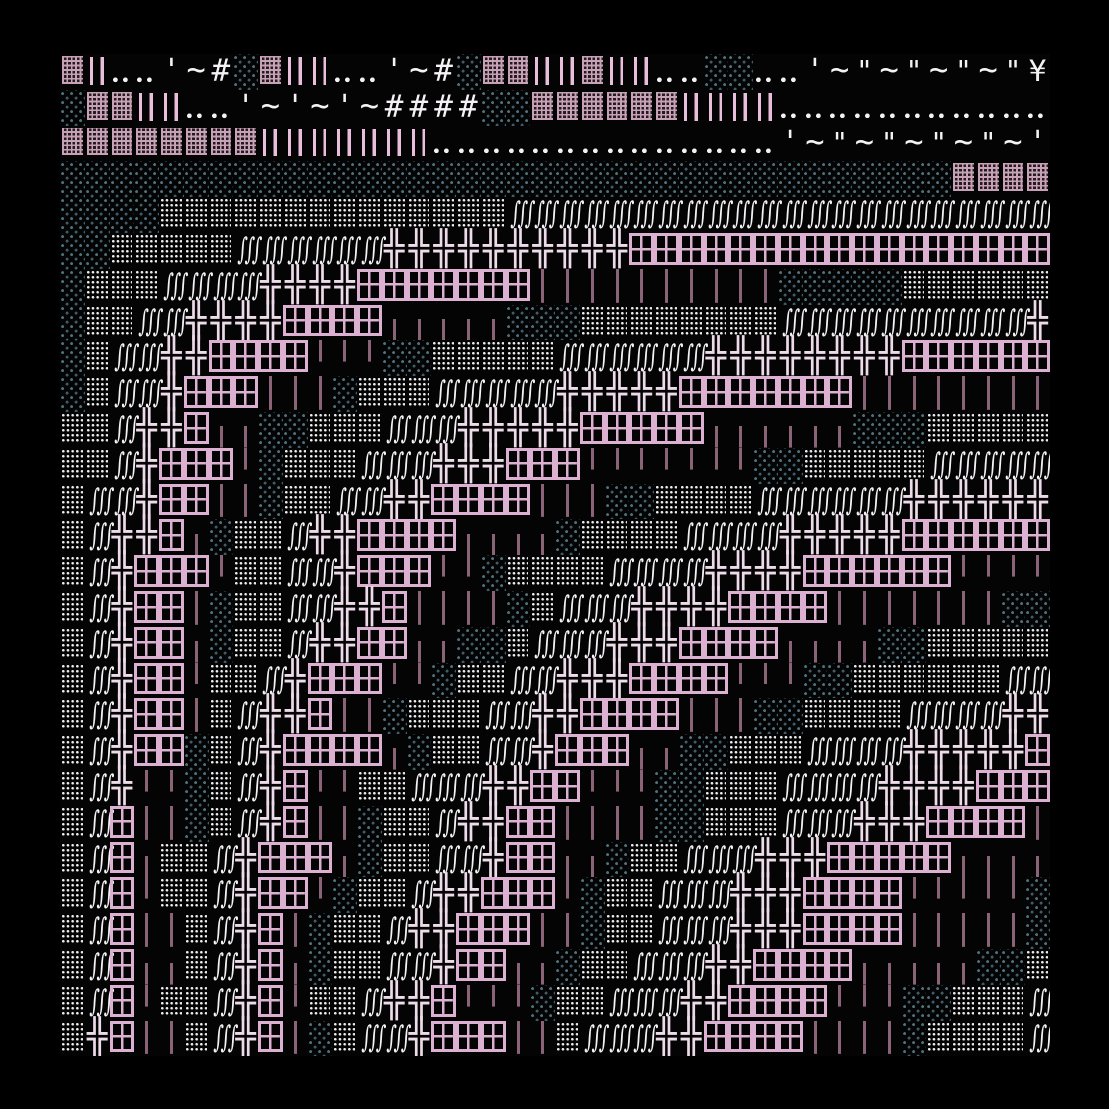 Image resolution: width=1109 pixels, height=1109 pixels. Describe the element at coordinates (1013, 70) in the screenshot. I see `glyph-double-prime: "` at that location.